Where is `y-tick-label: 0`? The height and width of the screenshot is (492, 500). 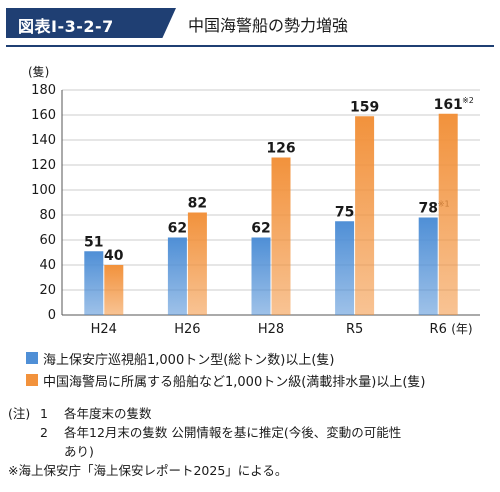 y-tick-label: 0 is located at coordinates (52, 315).